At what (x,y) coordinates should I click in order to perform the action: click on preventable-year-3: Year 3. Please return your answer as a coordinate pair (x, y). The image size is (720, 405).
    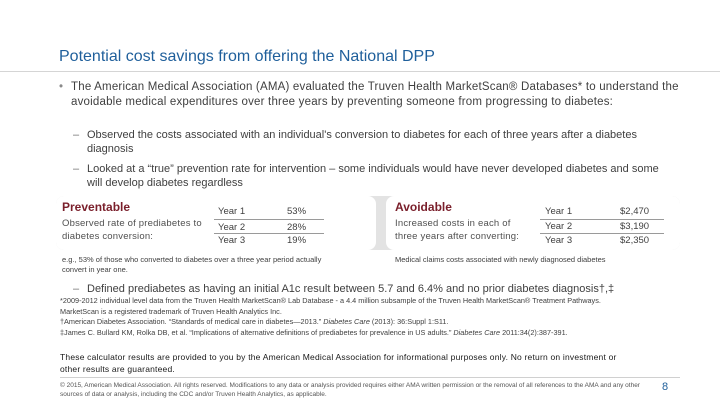
    Looking at the image, I should click on (232, 240).